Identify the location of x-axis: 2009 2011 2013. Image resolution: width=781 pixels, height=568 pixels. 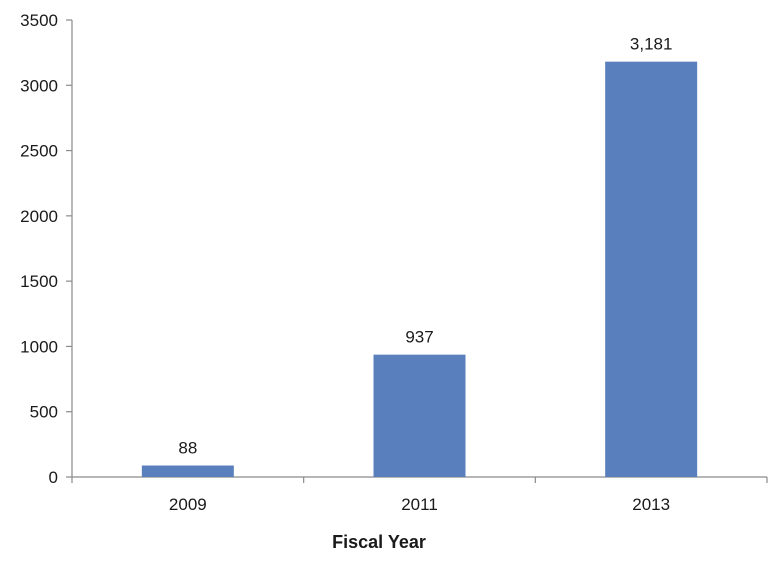
(419, 495).